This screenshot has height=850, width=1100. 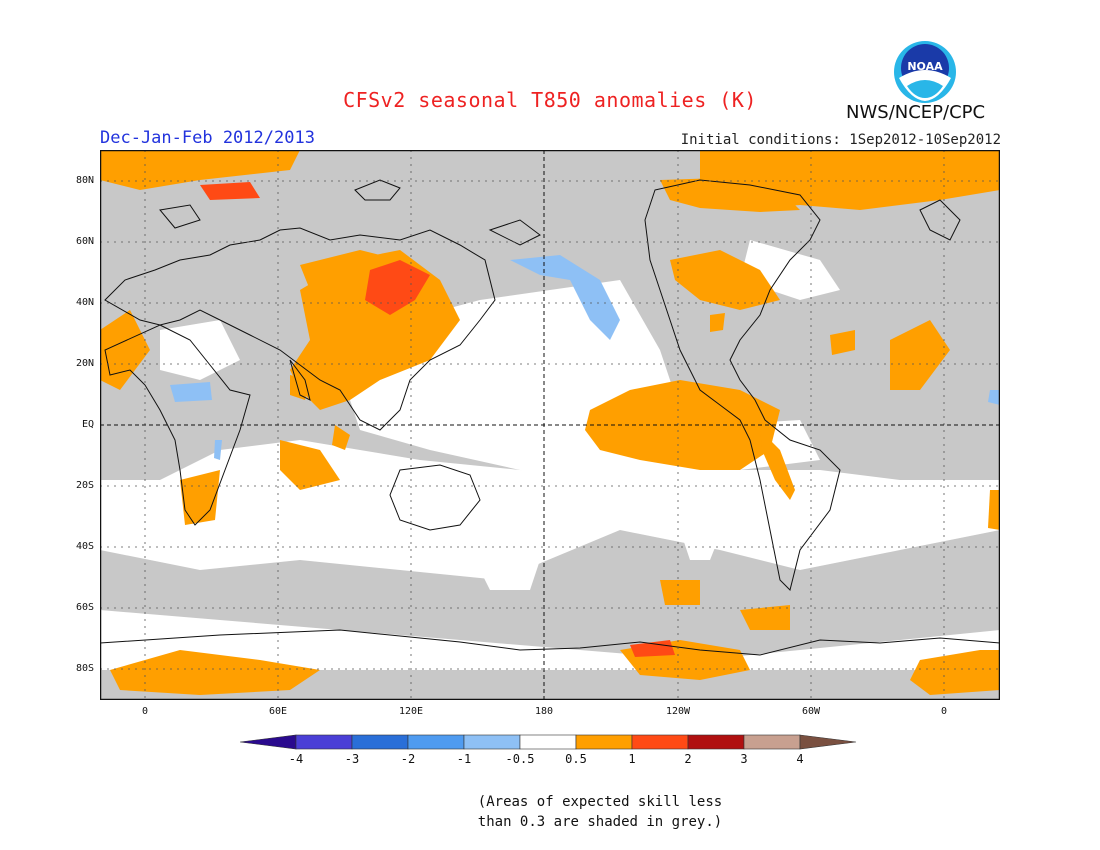 I want to click on skill-note-line-1: (Areas of expected skill less, so click(x=600, y=802).